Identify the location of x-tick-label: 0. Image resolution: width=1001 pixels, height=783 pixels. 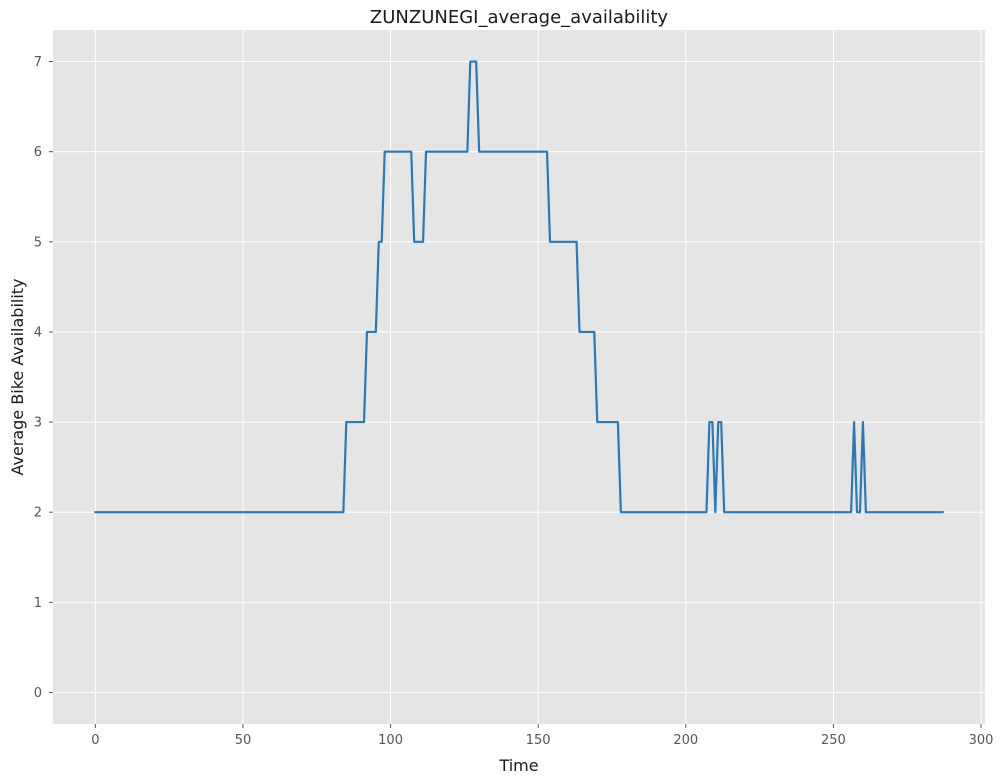
(95, 740).